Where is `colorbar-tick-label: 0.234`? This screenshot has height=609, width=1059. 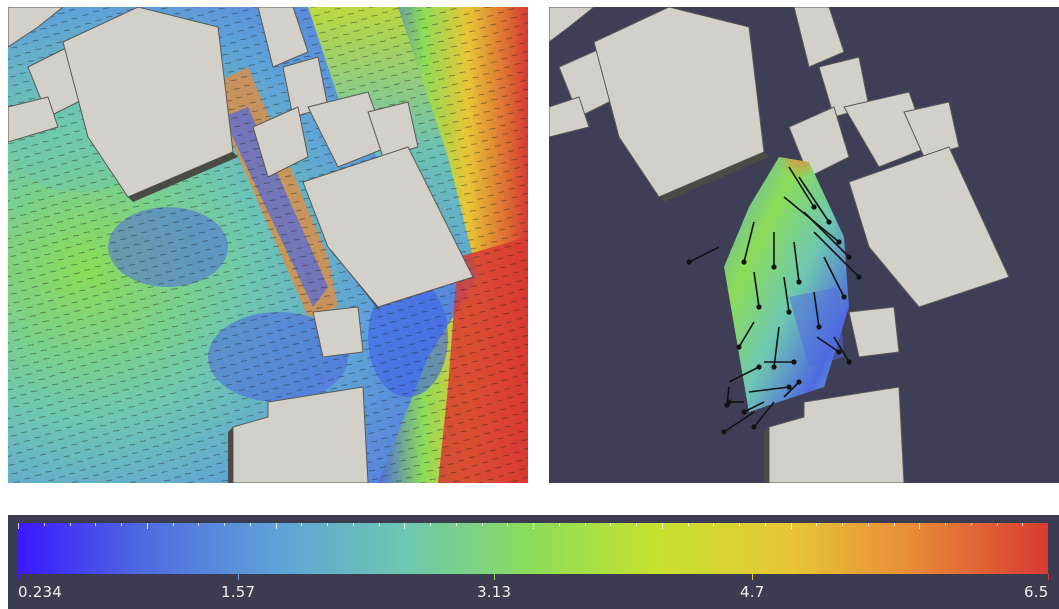
colorbar-tick-label: 0.234 is located at coordinates (40, 592).